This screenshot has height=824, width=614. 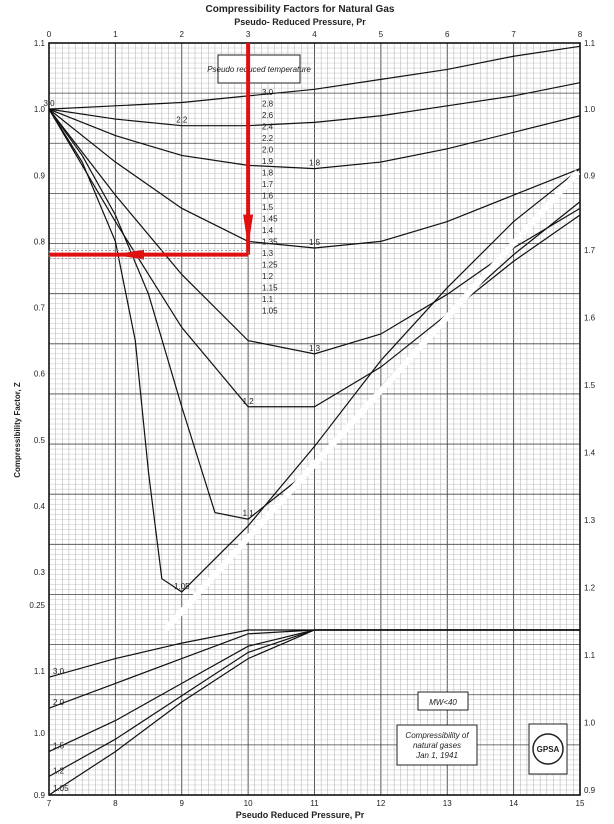 What do you see at coordinates (590, 655) in the screenshot?
I see `right-lower-y-tick: 1.1` at bounding box center [590, 655].